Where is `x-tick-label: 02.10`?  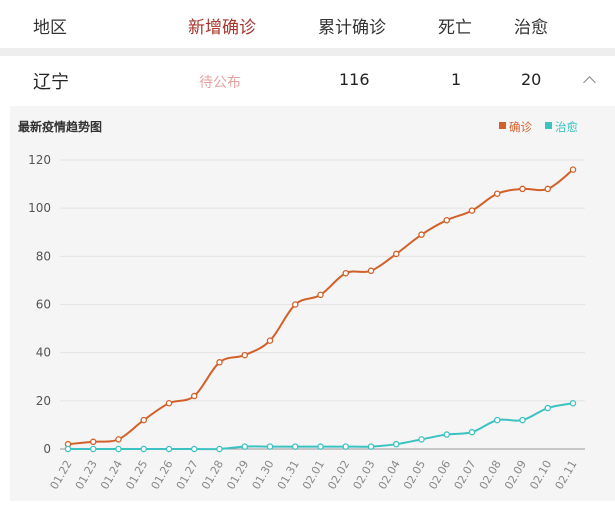
x-tick-label: 02.10 is located at coordinates (540, 475).